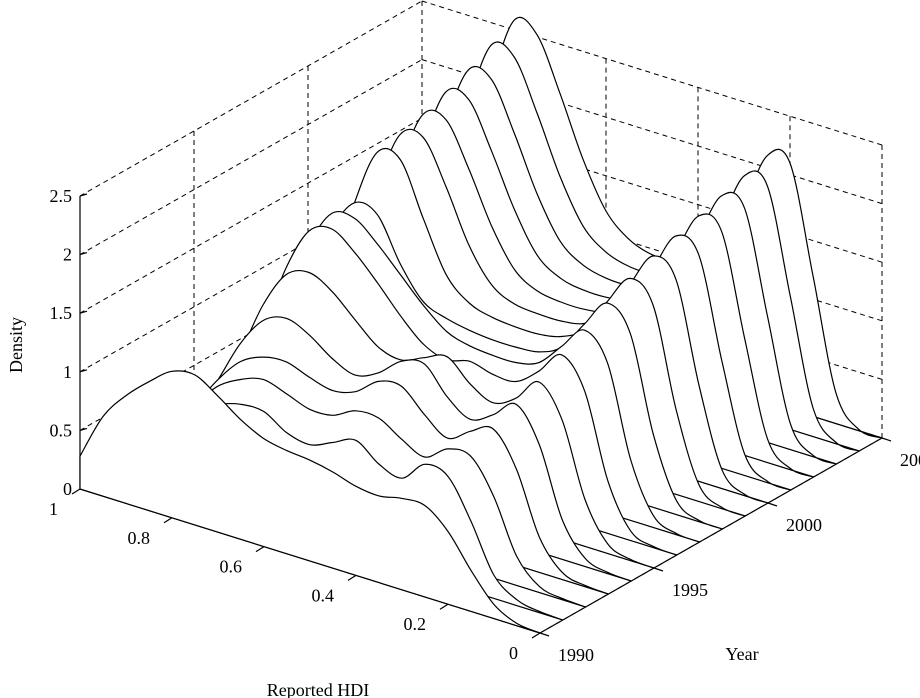 The image size is (920, 698). What do you see at coordinates (318, 689) in the screenshot?
I see `x-axis-label: Reported HDI` at bounding box center [318, 689].